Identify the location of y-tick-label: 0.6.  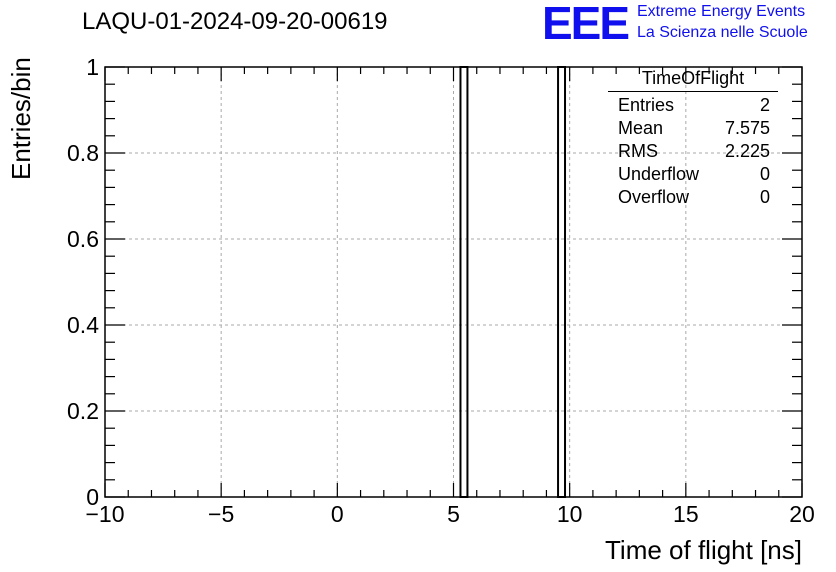
(83, 239).